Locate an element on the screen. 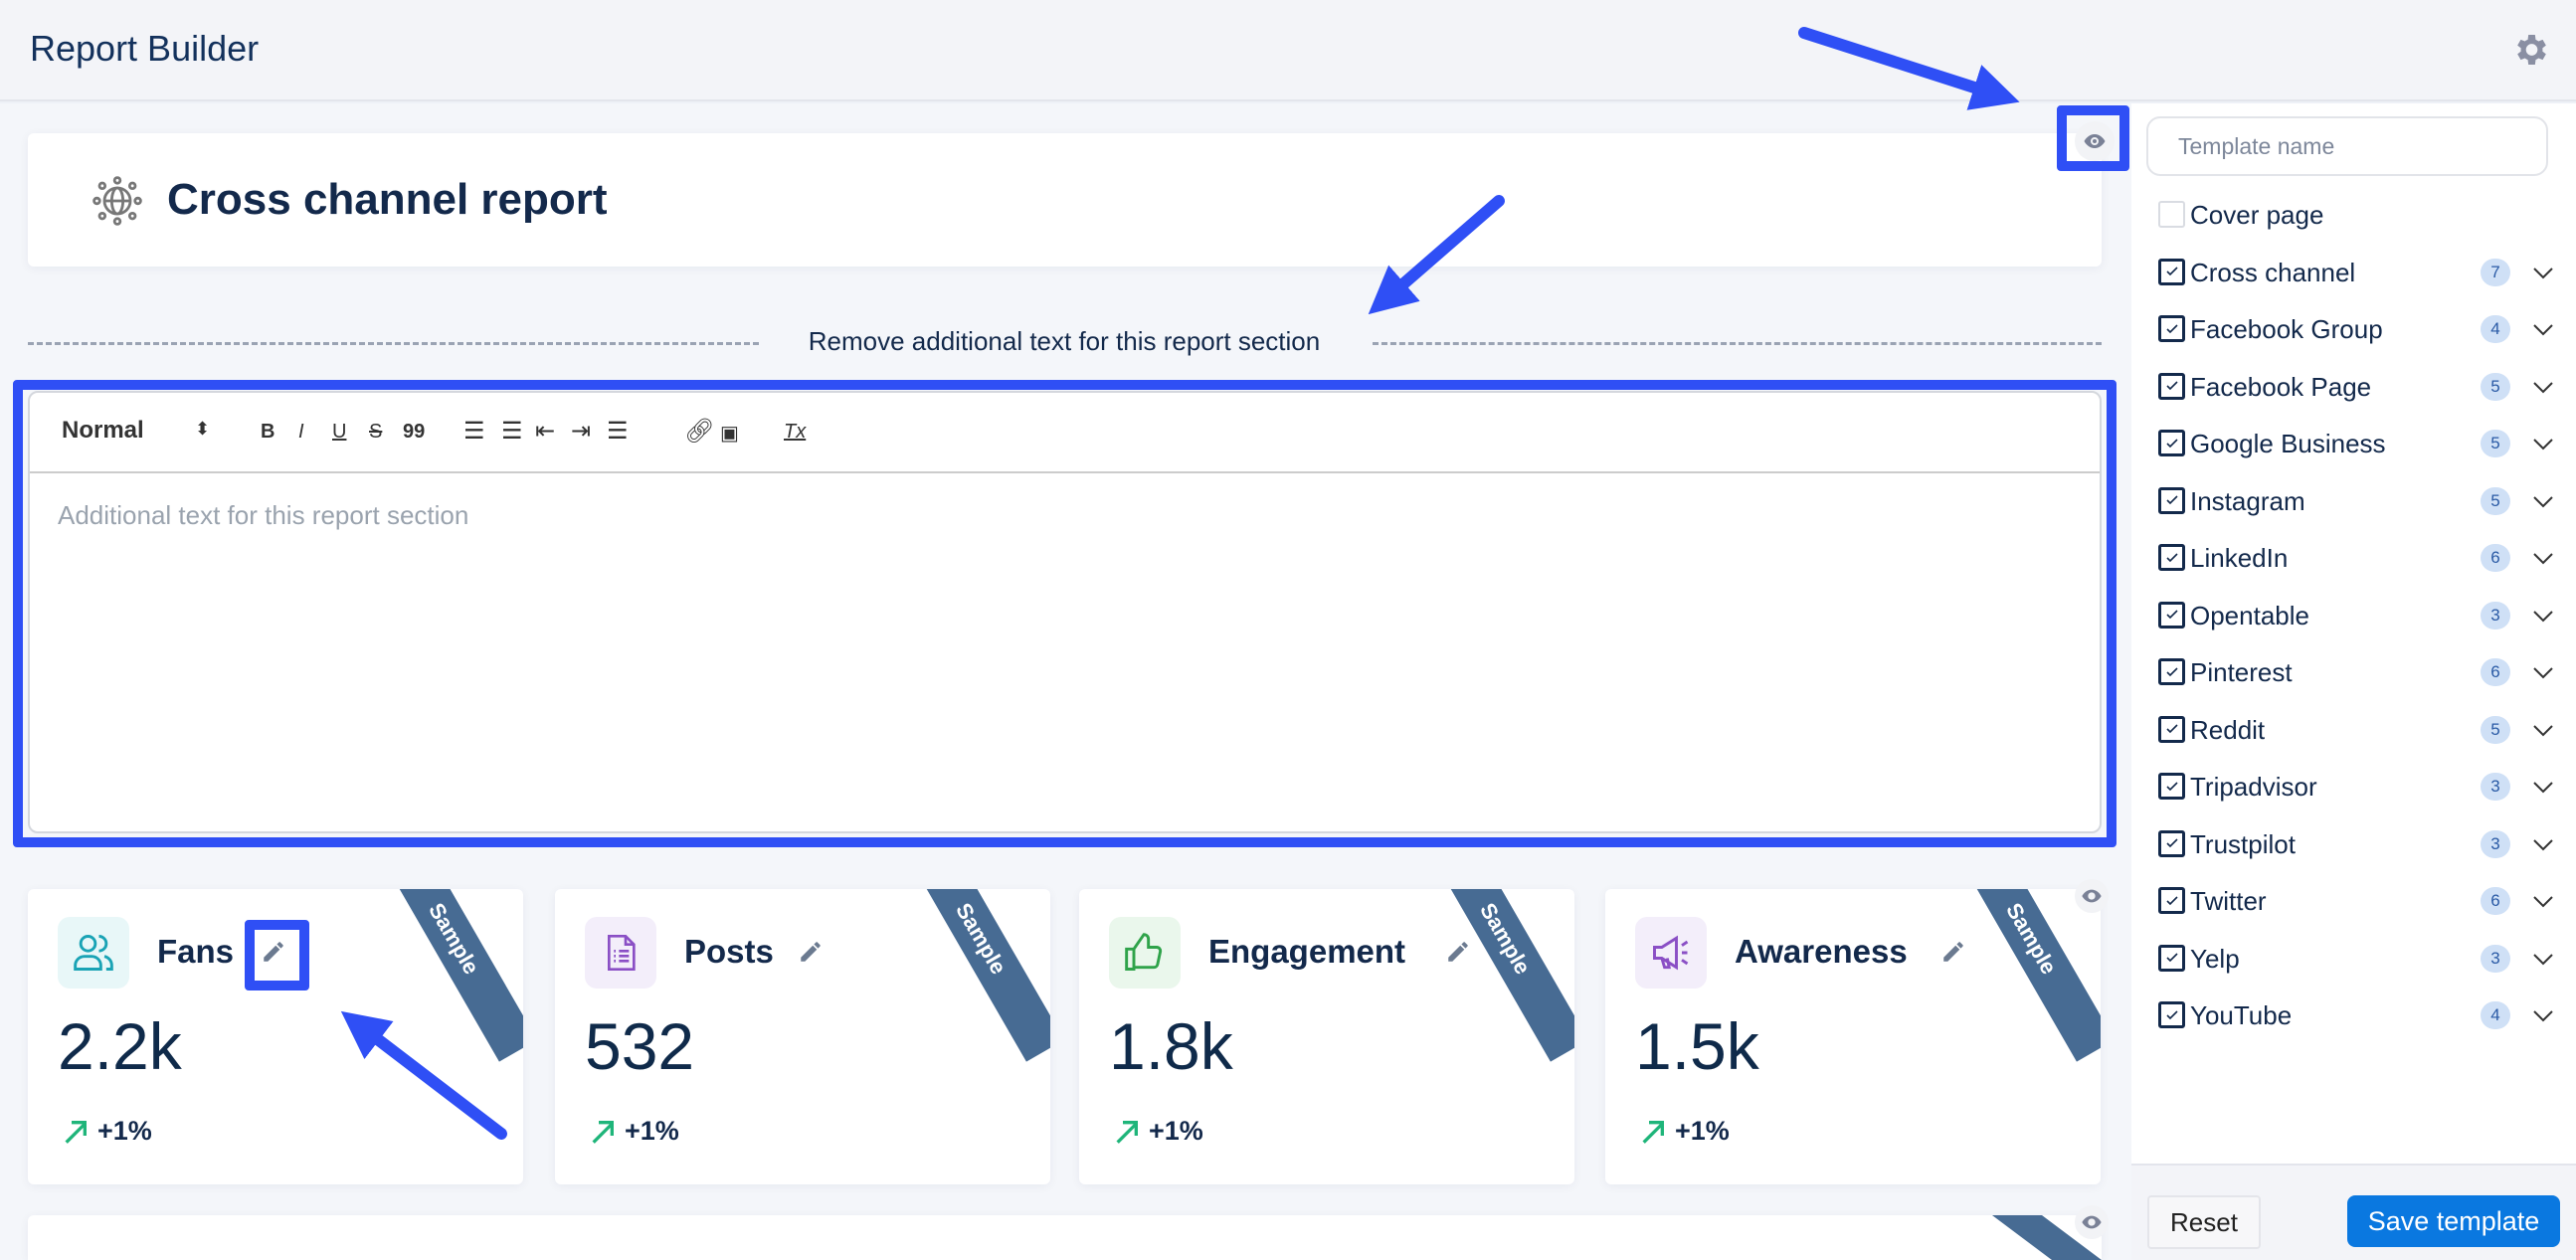 The width and height of the screenshot is (2576, 1260). users-icon is located at coordinates (93, 953).